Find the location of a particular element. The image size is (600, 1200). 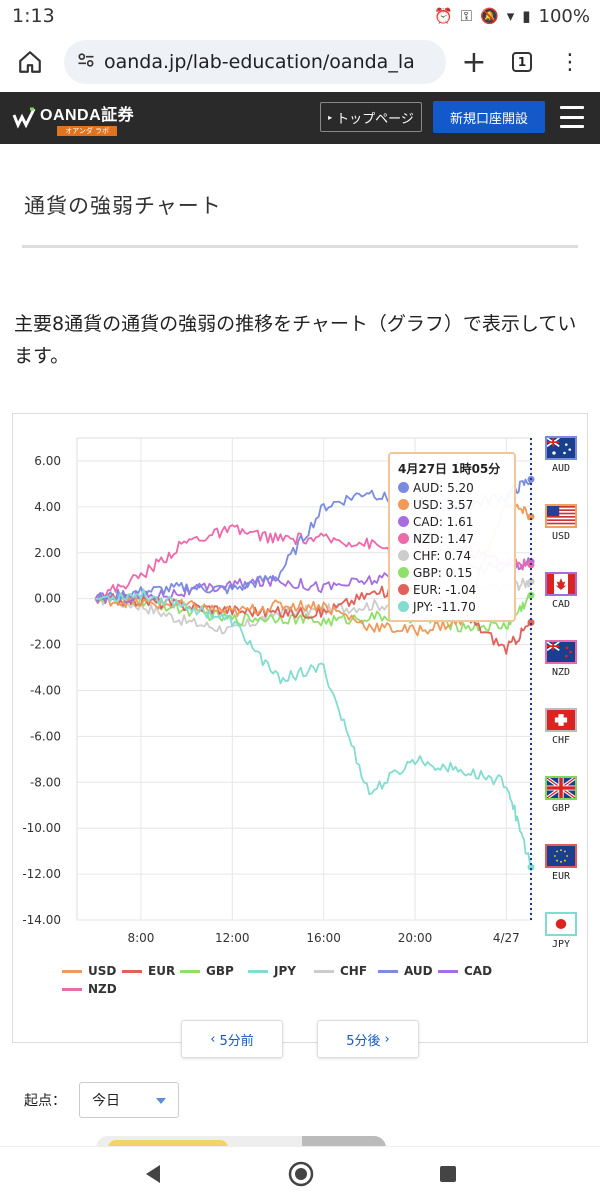

hamburger-menu-icon is located at coordinates (572, 117).